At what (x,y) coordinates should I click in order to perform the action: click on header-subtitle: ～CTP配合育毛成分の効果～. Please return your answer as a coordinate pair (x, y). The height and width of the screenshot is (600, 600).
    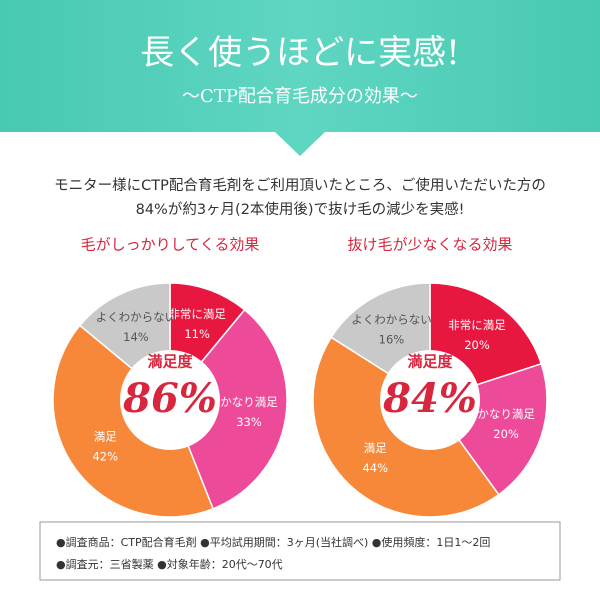
    Looking at the image, I should click on (300, 96).